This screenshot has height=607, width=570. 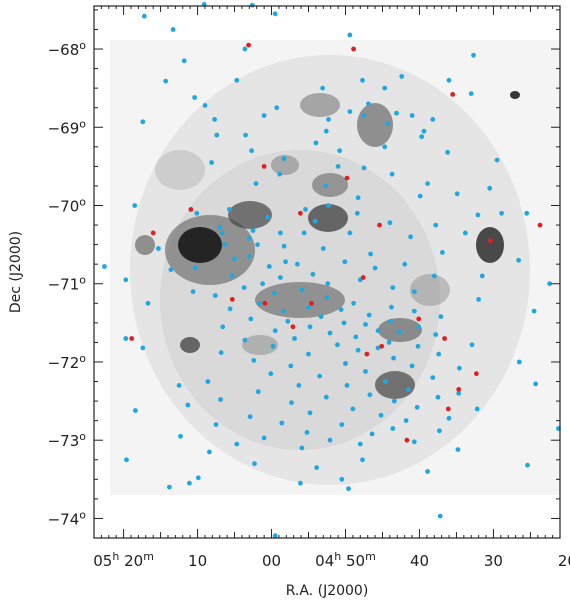 What do you see at coordinates (331, 560) in the screenshot?
I see `x-tick-labels: 05h 20m 10 00 04h 50m 40 30 20` at bounding box center [331, 560].